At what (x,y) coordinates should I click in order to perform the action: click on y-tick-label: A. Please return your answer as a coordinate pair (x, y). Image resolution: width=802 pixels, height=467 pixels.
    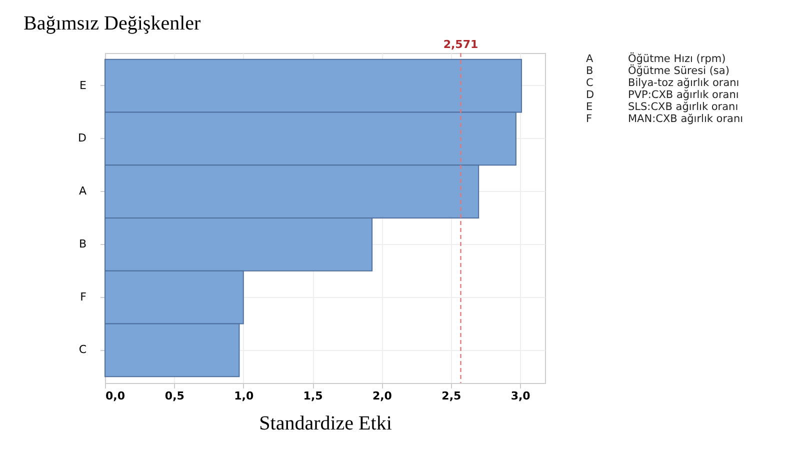
    Looking at the image, I should click on (82, 191).